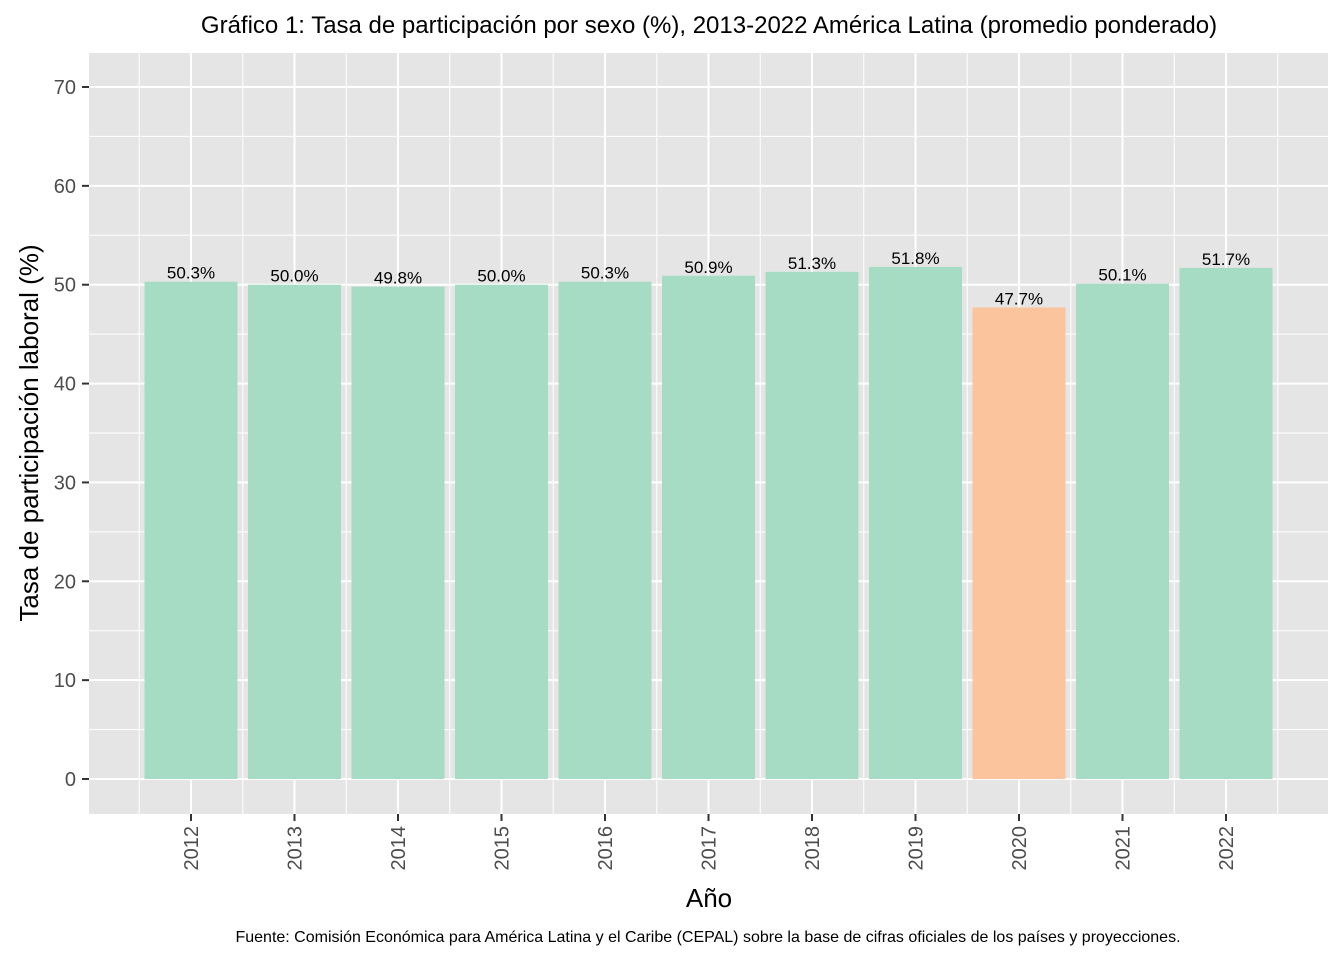 Image resolution: width=1344 pixels, height=960 pixels. What do you see at coordinates (294, 531) in the screenshot?
I see `bar-2013` at bounding box center [294, 531].